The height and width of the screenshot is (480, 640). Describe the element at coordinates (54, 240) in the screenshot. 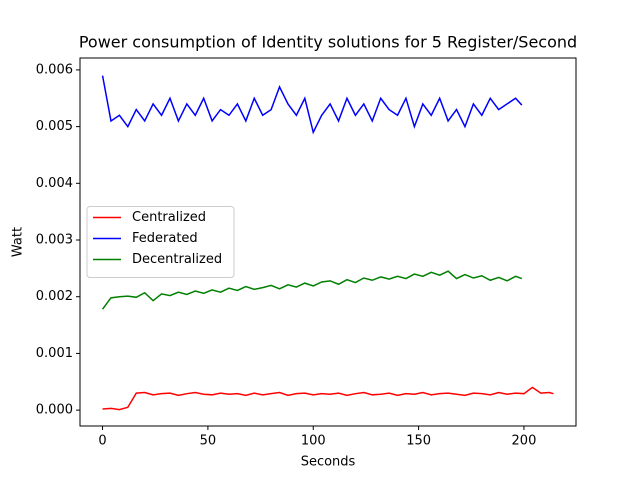

I see `y-tick-label: 0.003` at that location.